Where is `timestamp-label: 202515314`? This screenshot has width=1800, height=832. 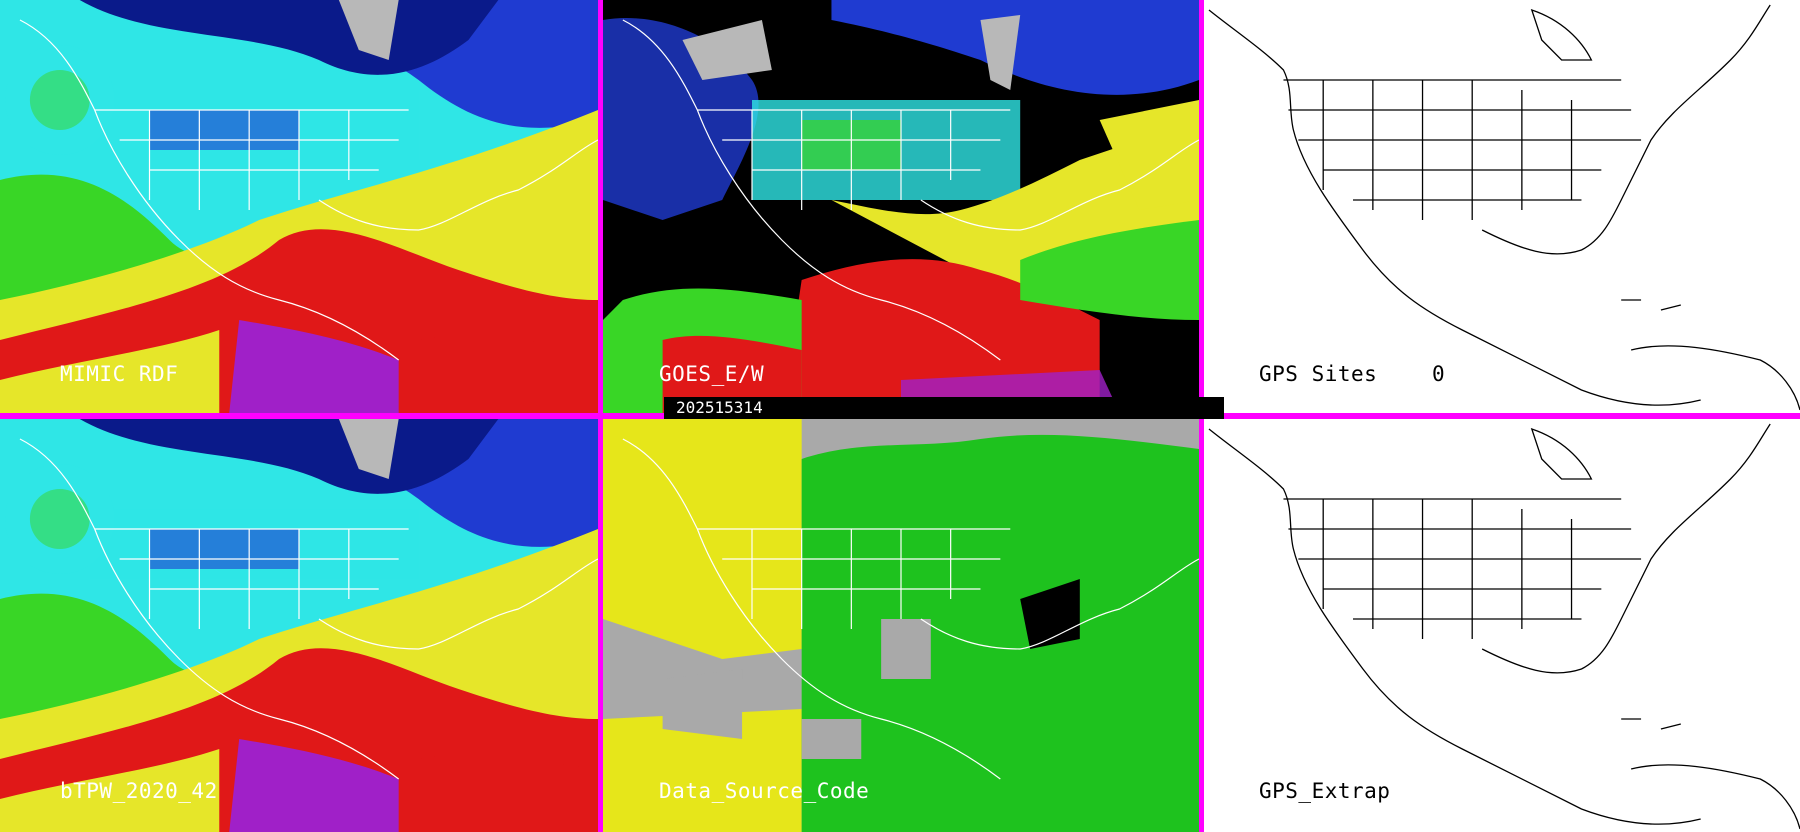 timestamp-label: 202515314 is located at coordinates (944, 408).